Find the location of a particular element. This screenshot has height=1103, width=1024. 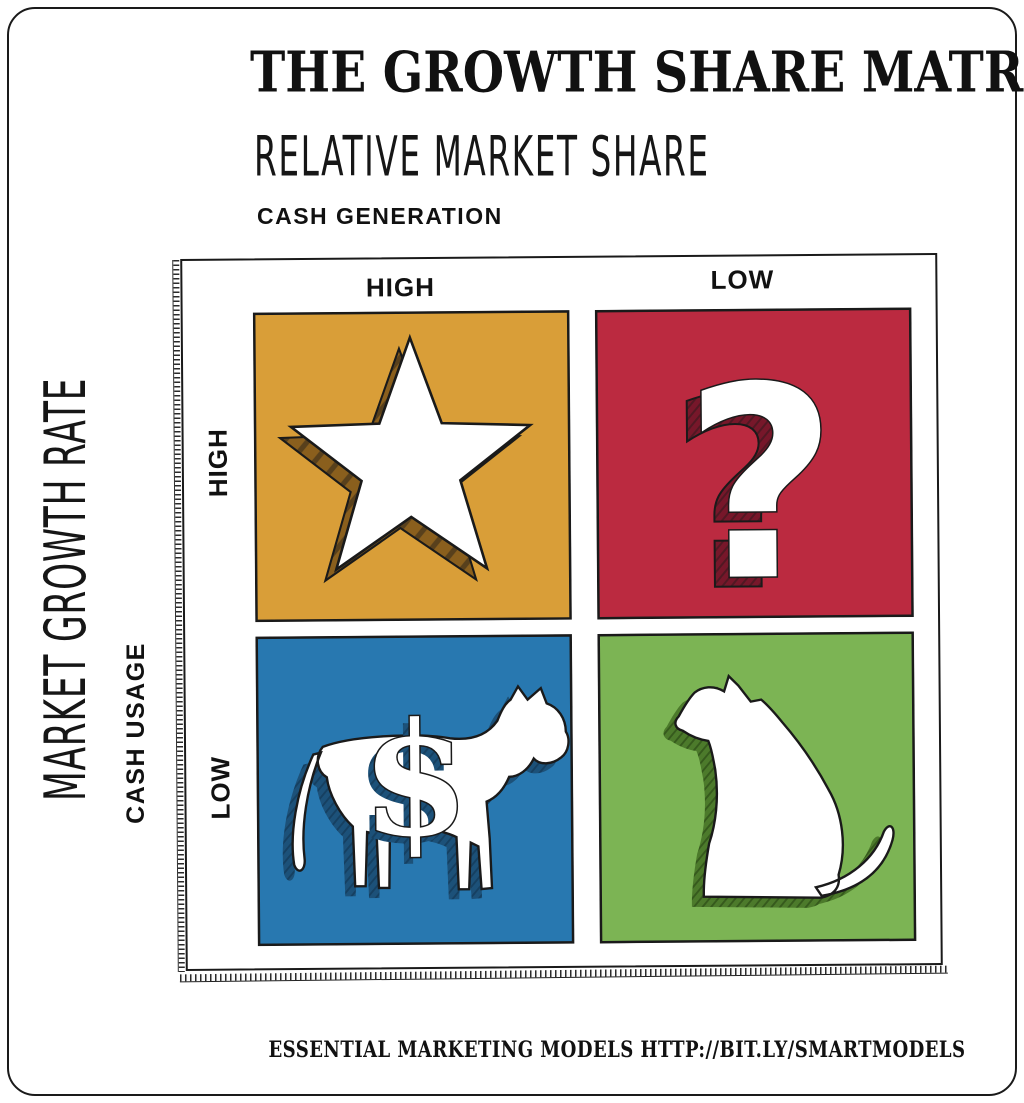

quadrant-background is located at coordinates (754, 463).